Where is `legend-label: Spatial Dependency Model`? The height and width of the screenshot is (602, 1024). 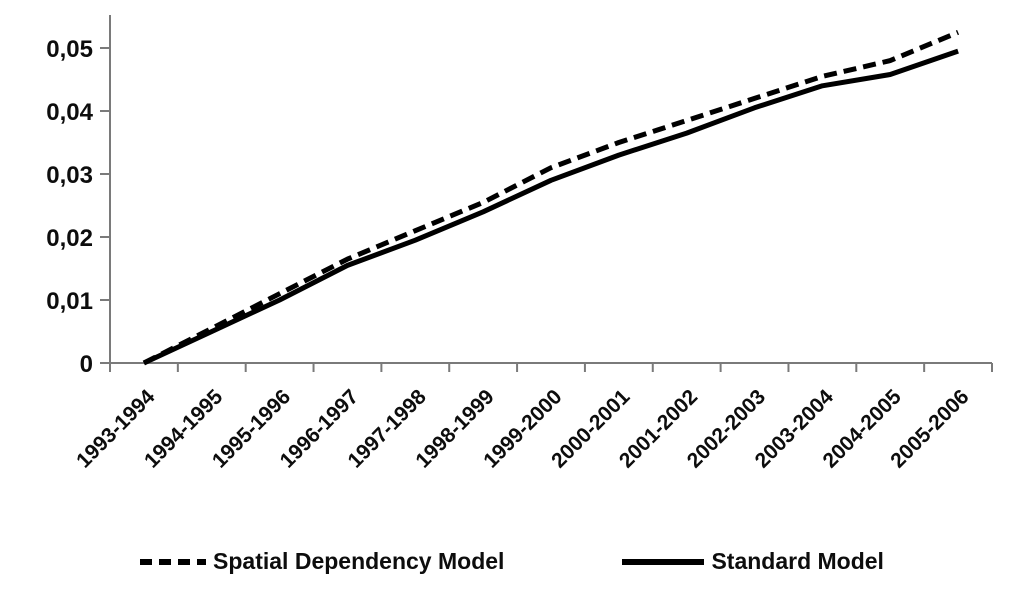 legend-label: Spatial Dependency Model is located at coordinates (359, 561).